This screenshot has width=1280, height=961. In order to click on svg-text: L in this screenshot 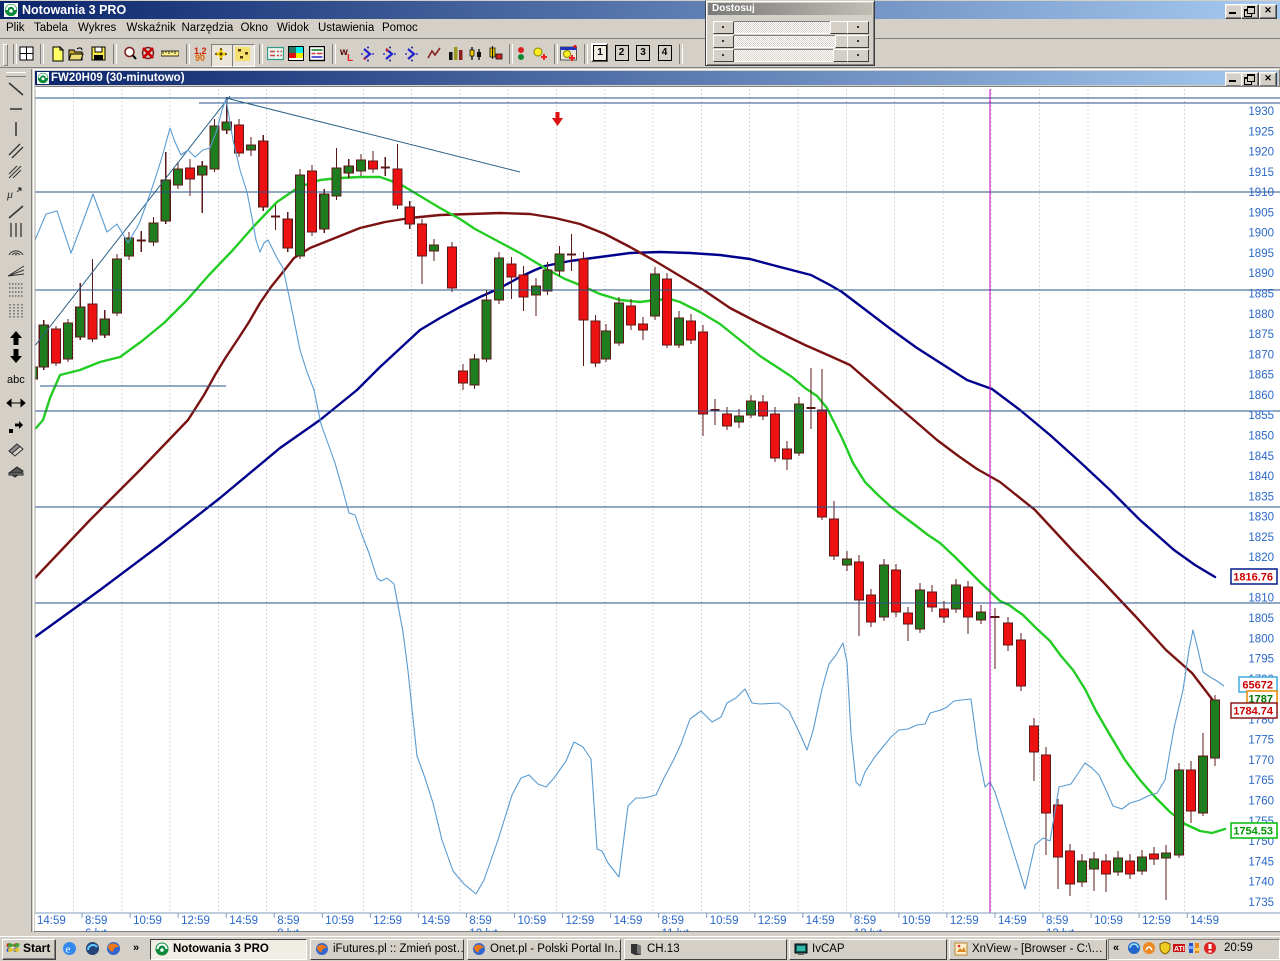, I will do `click(350, 57)`.